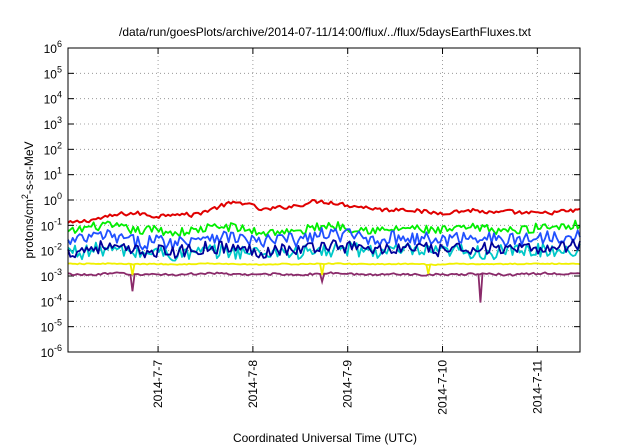  I want to click on y-tick-exp: 6, so click(59, 44).